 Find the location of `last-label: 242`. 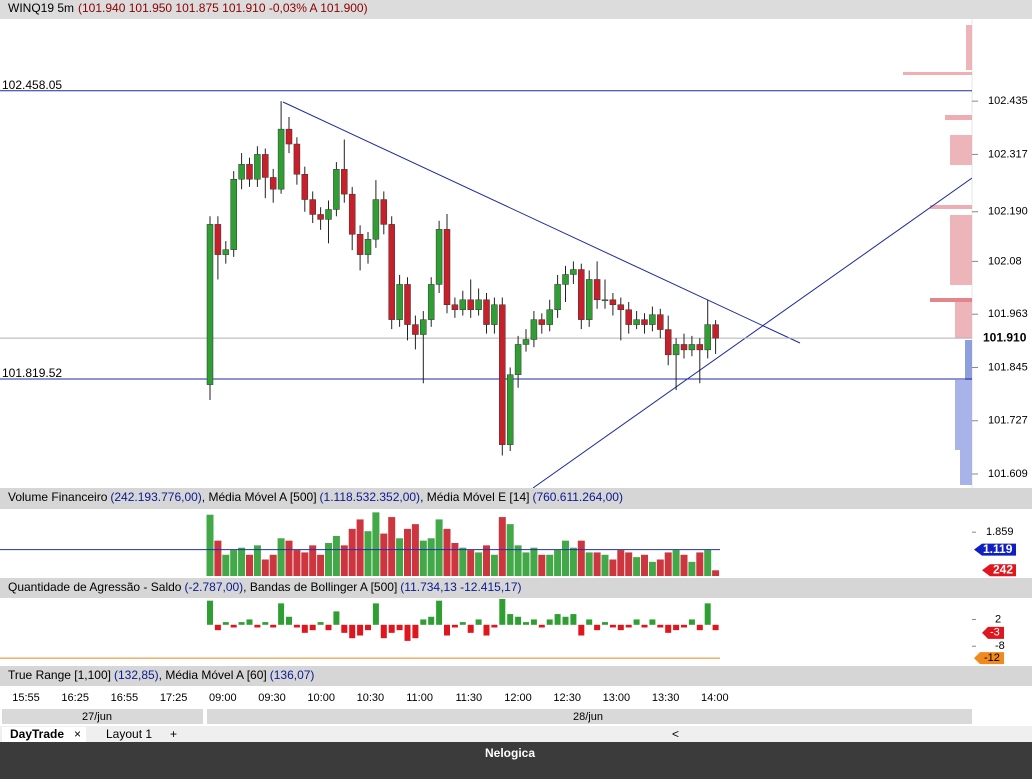

last-label: 242 is located at coordinates (1003, 569).